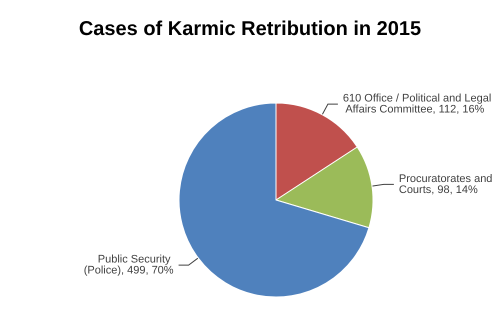 Image resolution: width=500 pixels, height=310 pixels. What do you see at coordinates (250, 29) in the screenshot?
I see `chart-title: Cases of Karmic Retribution in 2015` at bounding box center [250, 29].